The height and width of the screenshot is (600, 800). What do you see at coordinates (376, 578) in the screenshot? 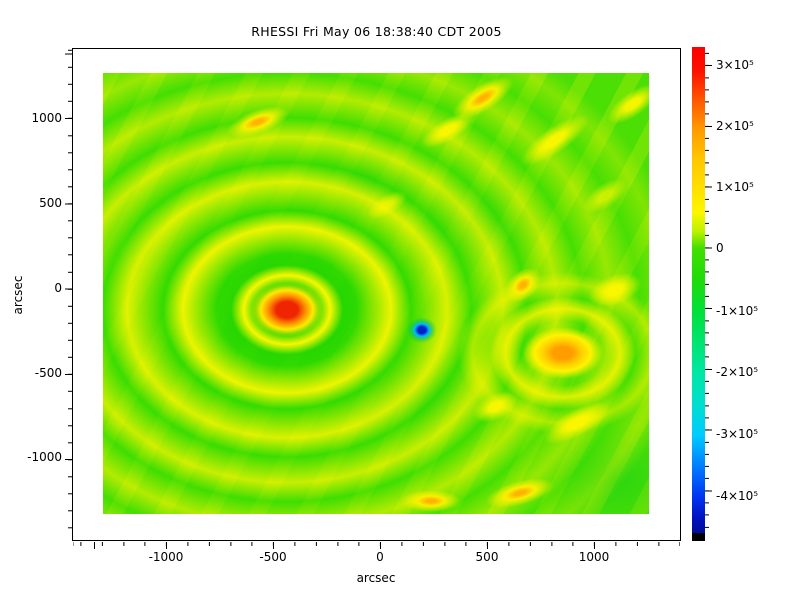
I see `x-axis-title: arcsec` at bounding box center [376, 578].